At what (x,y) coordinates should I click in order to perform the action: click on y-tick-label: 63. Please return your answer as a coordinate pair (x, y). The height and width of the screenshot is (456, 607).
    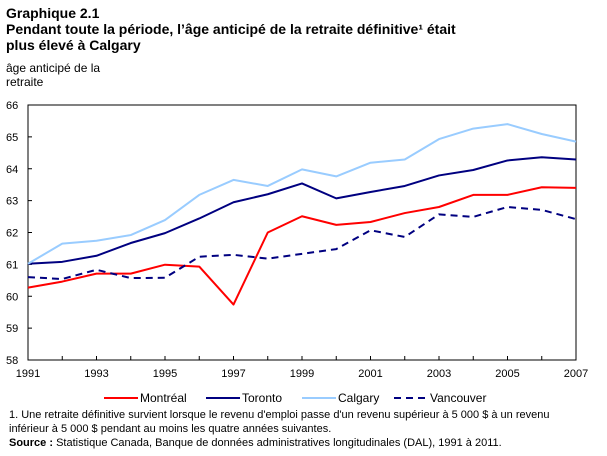
    Looking at the image, I should click on (12, 202).